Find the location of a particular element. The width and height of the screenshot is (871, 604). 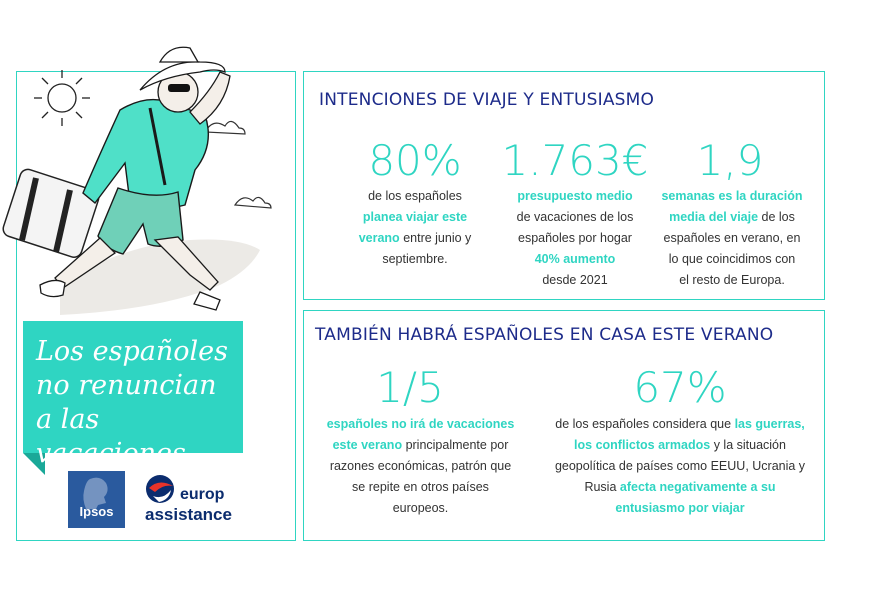

ipsos-head-icon is located at coordinates (95, 493).